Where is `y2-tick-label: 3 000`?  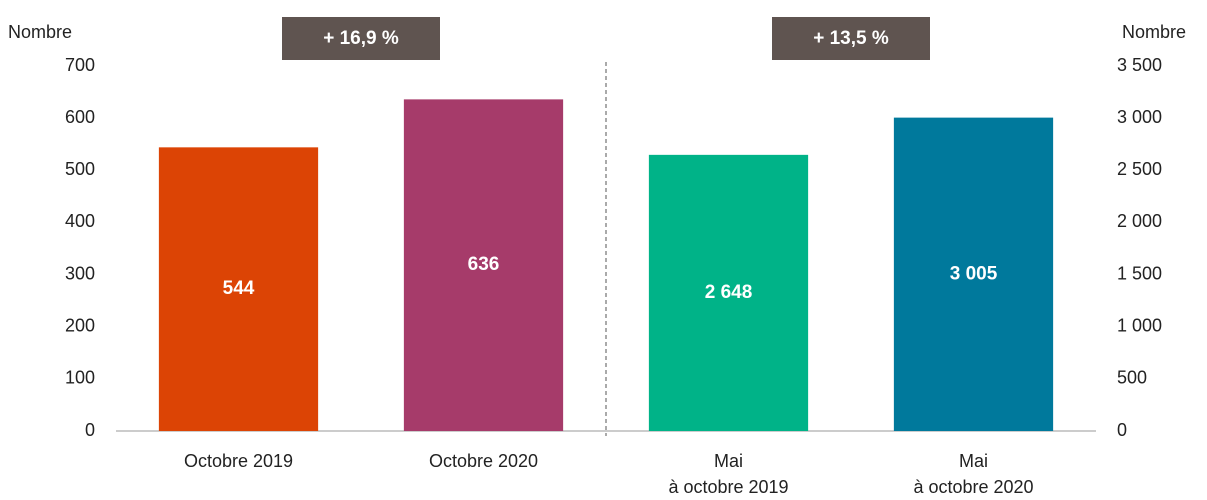
y2-tick-label: 3 000 is located at coordinates (1139, 117).